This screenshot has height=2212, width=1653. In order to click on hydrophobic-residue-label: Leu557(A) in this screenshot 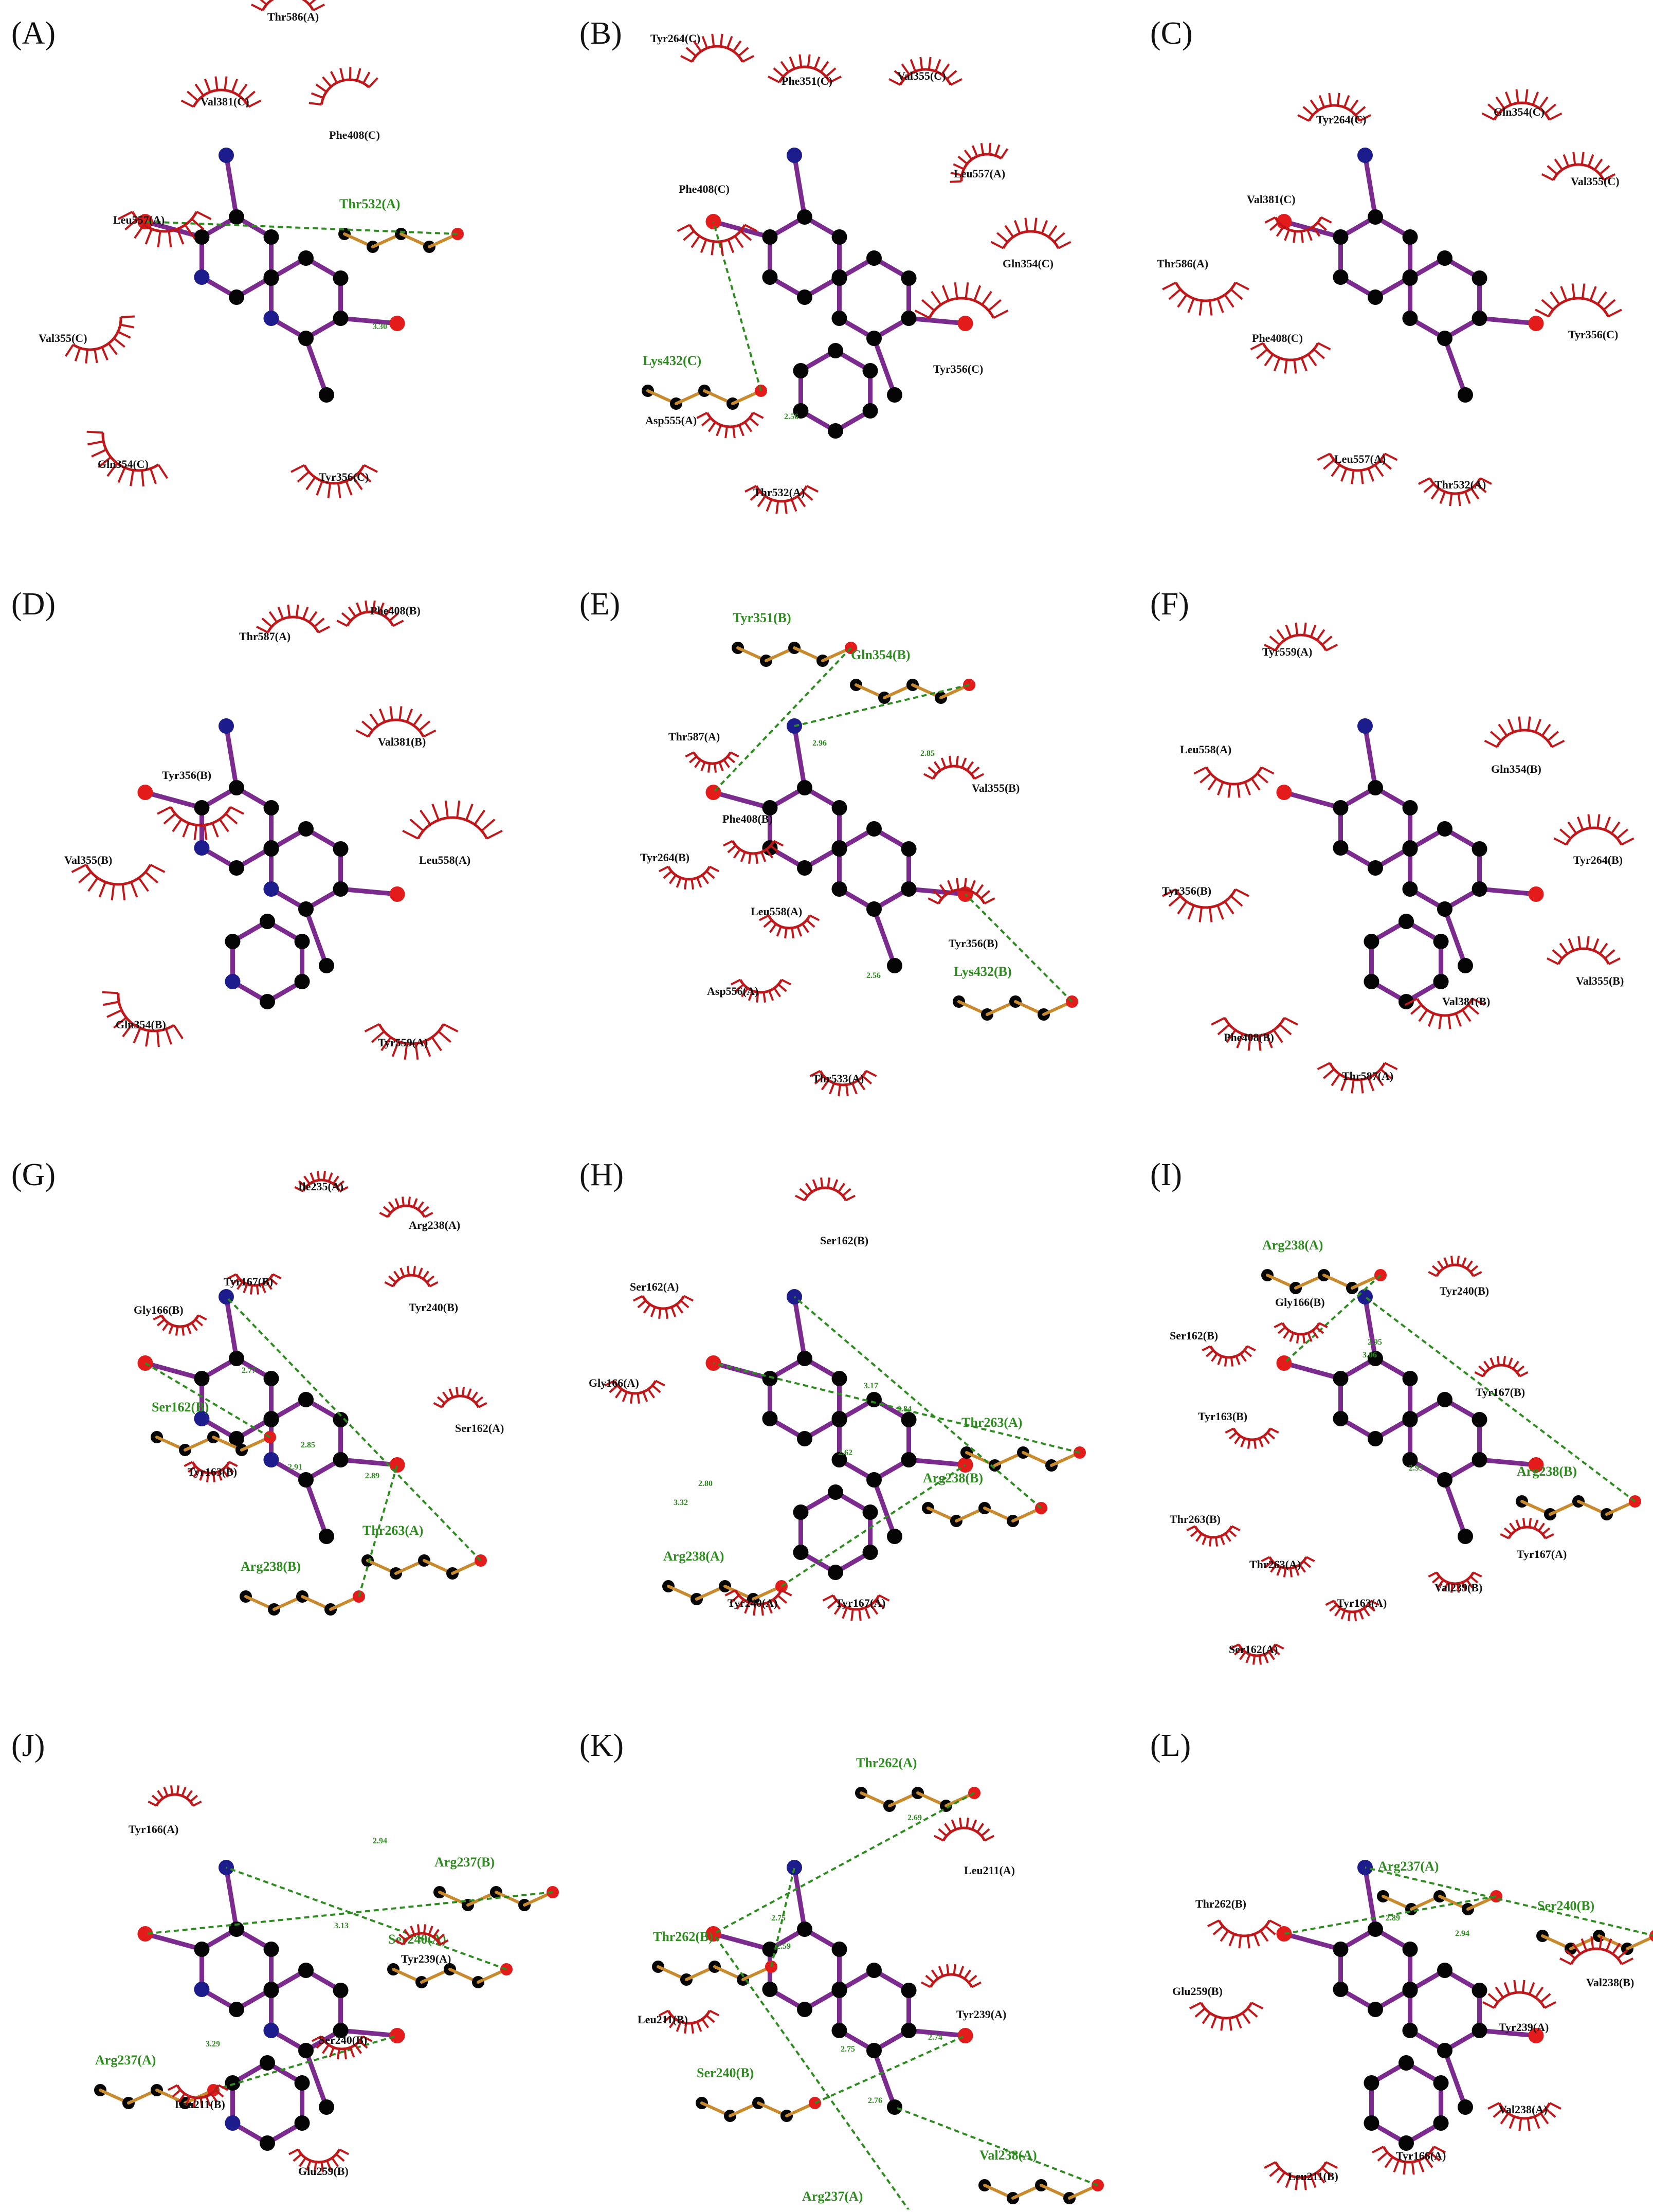, I will do `click(139, 219)`.